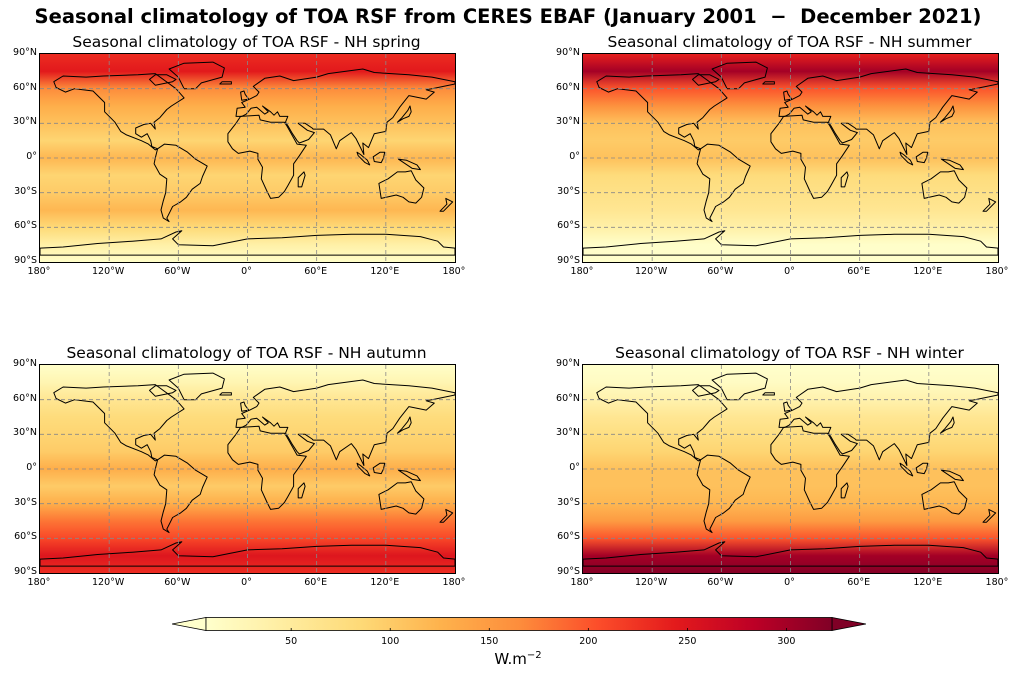 Image resolution: width=1016 pixels, height=676 pixels. What do you see at coordinates (390, 641) in the screenshot?
I see `colorbar-tick-label: 100` at bounding box center [390, 641].